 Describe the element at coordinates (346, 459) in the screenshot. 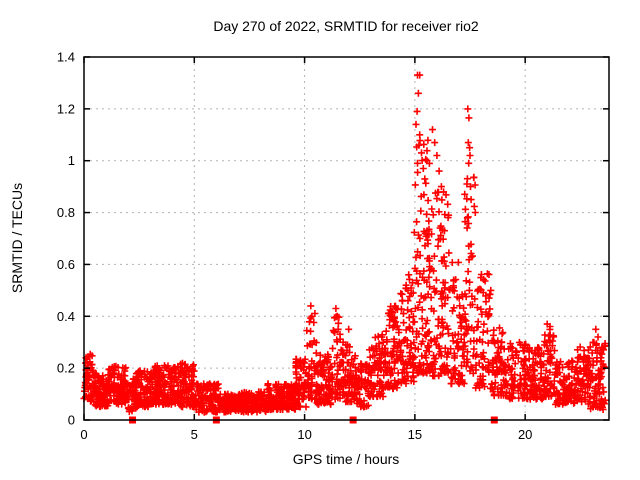

I see `x-axis-label: GPS time / hours` at that location.